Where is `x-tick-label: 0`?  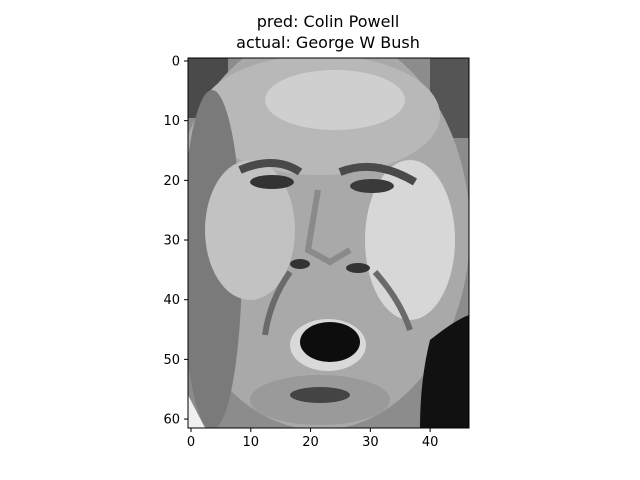 x-tick-label: 0 is located at coordinates (191, 442).